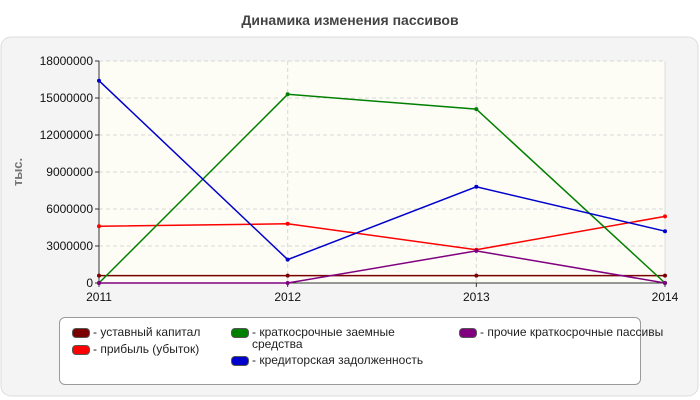  What do you see at coordinates (476, 297) in the screenshot?
I see `x-tick-label: 2013` at bounding box center [476, 297].